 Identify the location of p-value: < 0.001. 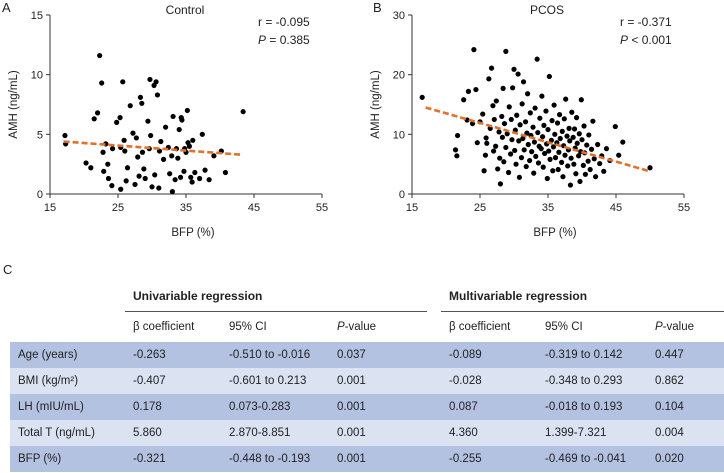
(650, 40).